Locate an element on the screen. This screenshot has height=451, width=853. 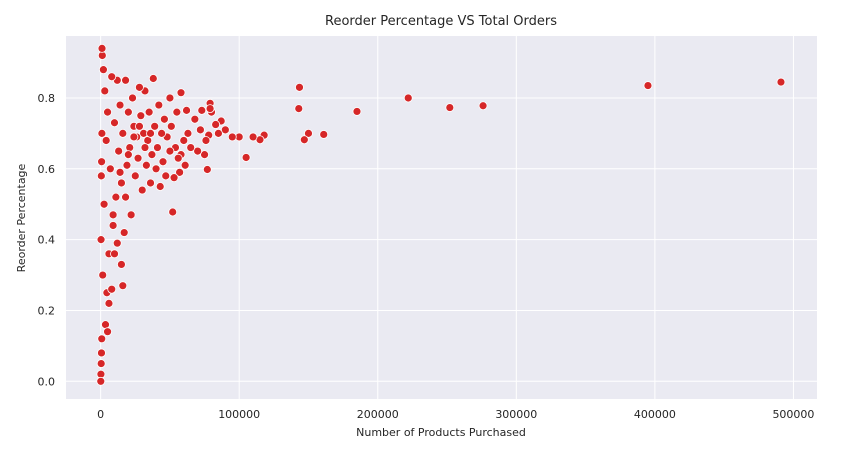
y-tick-label: 0.4 is located at coordinates (47, 240).